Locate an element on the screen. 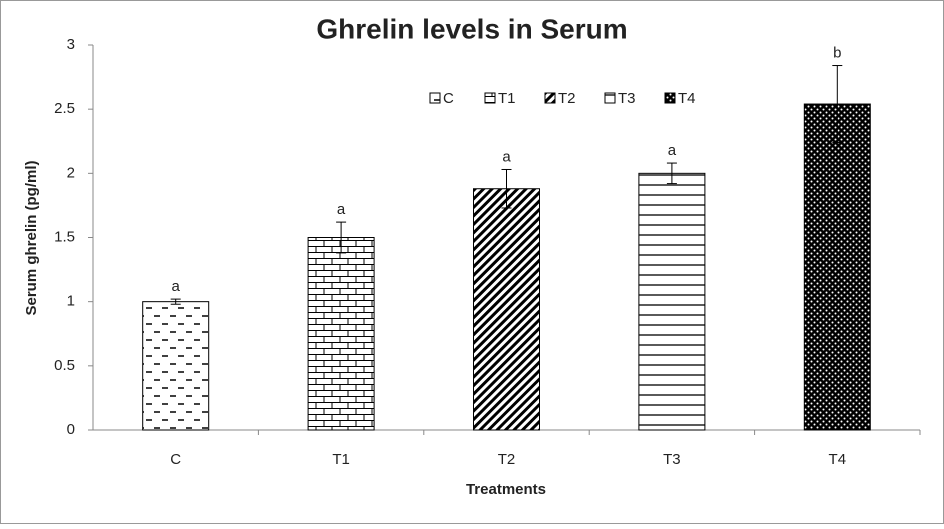  legend-label: T2 is located at coordinates (567, 98).